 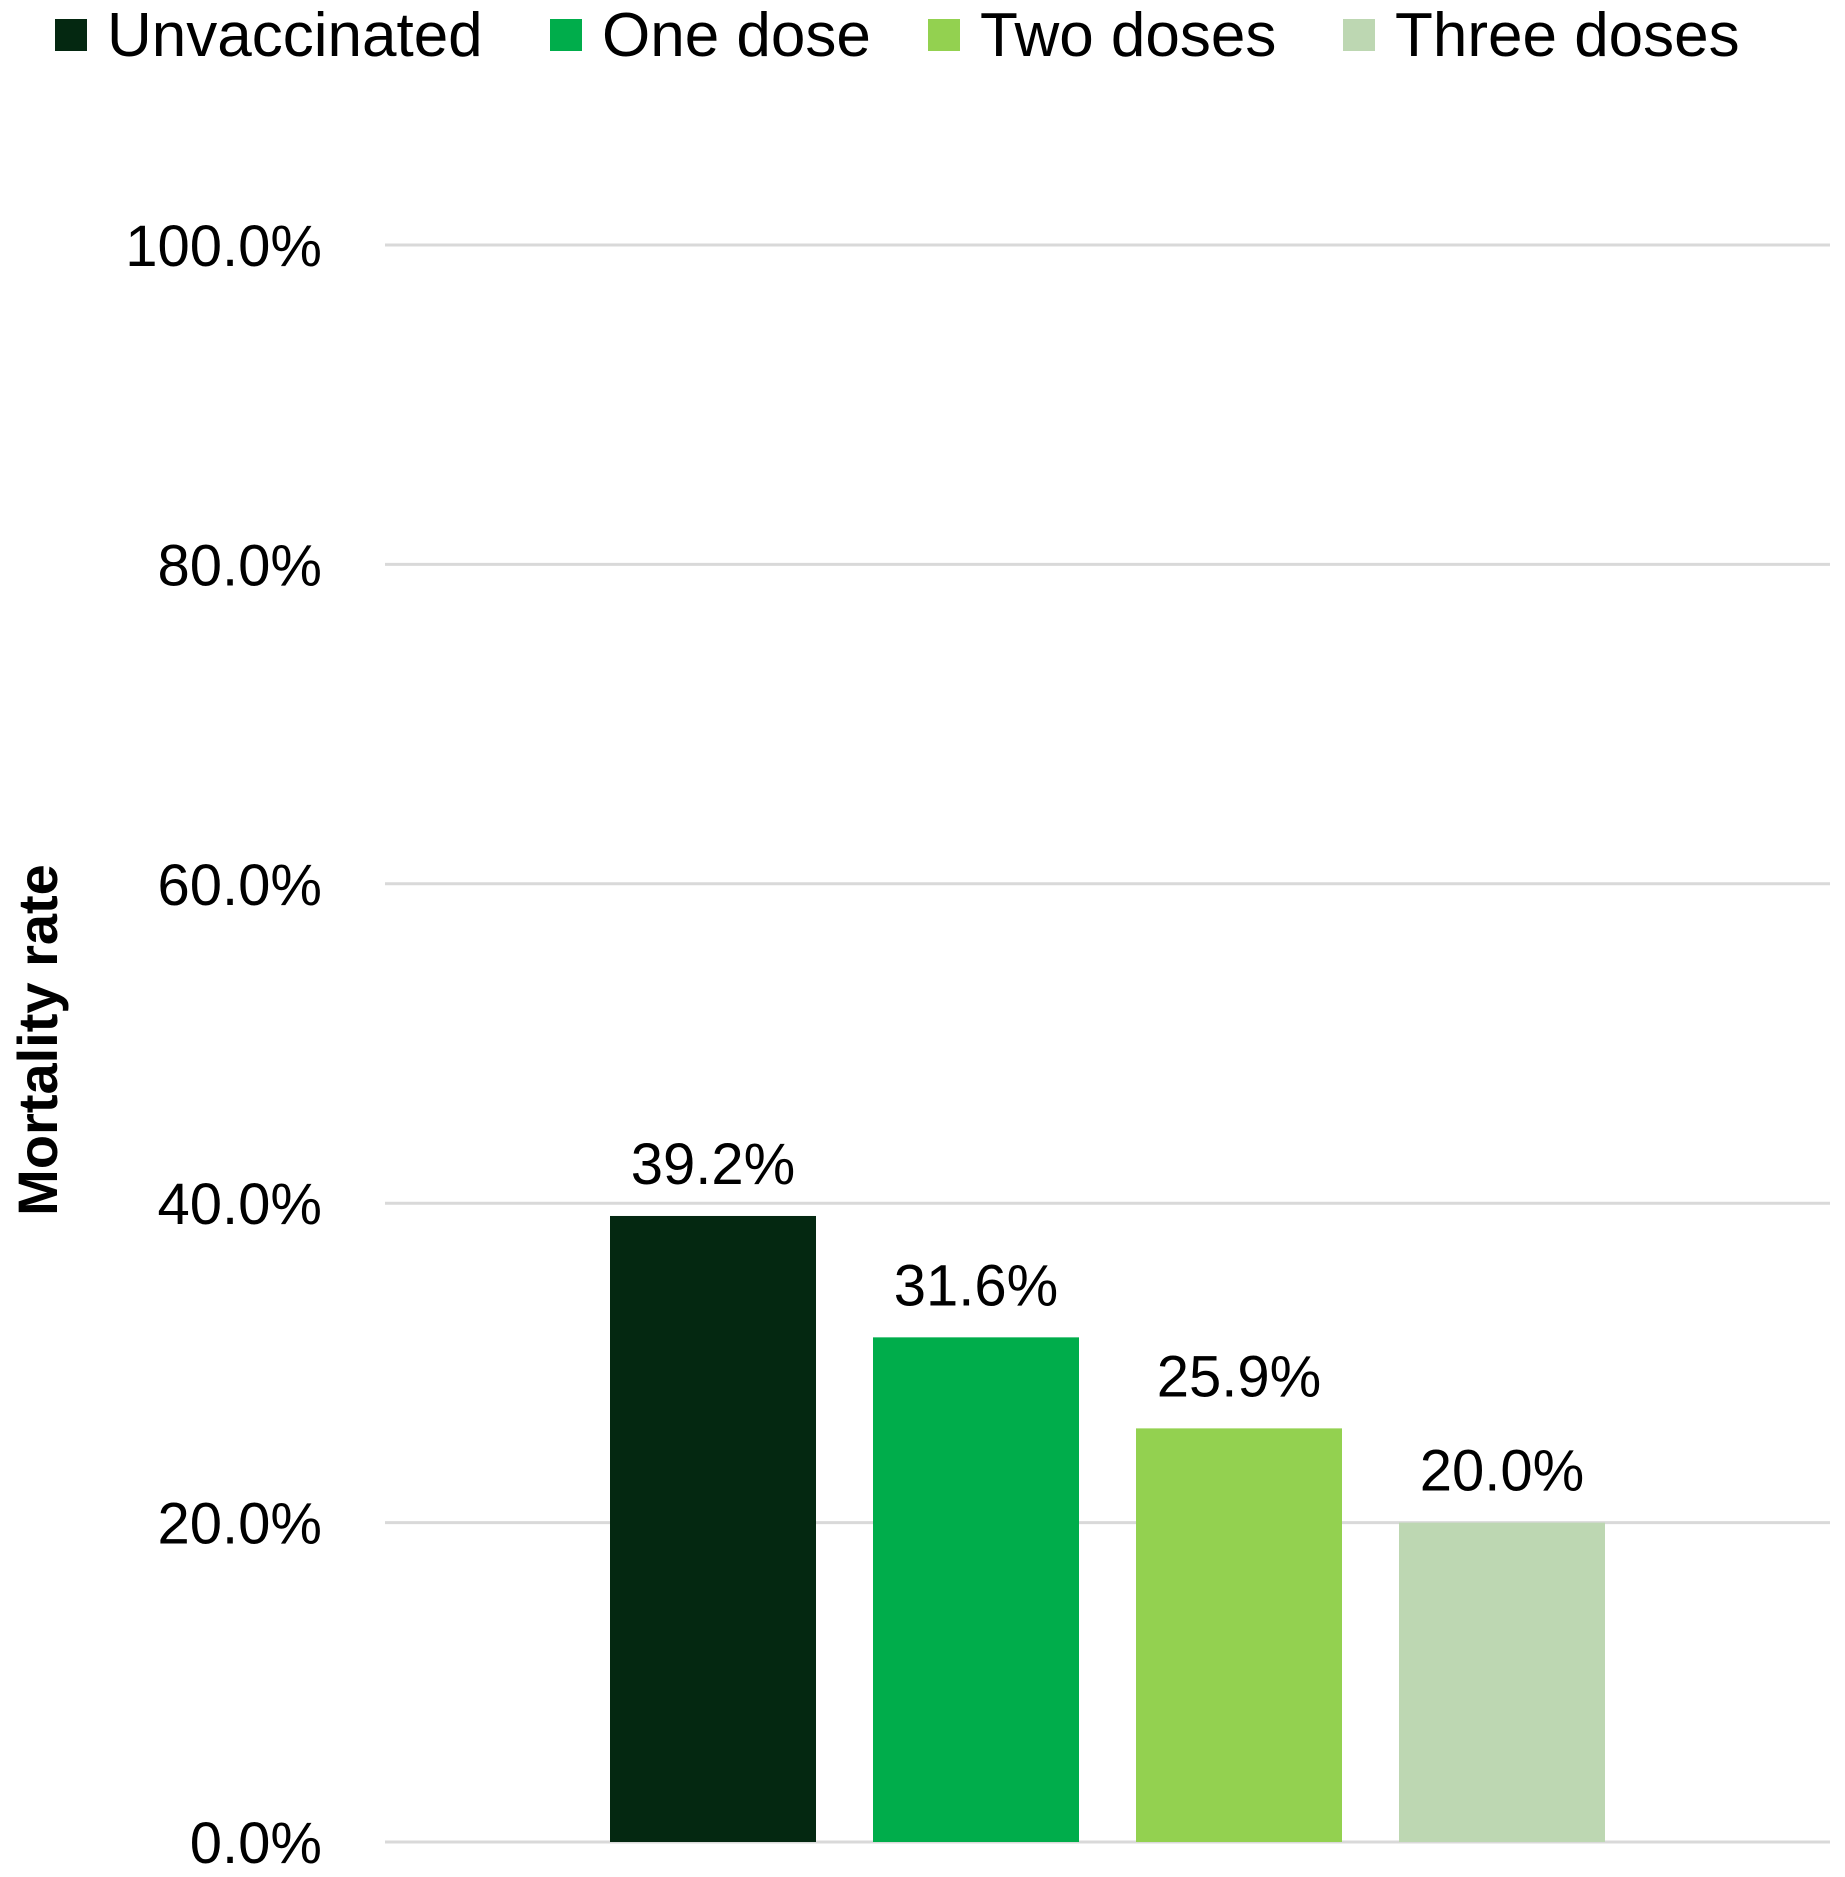 I want to click on data-label: 39.2%, so click(x=713, y=1164).